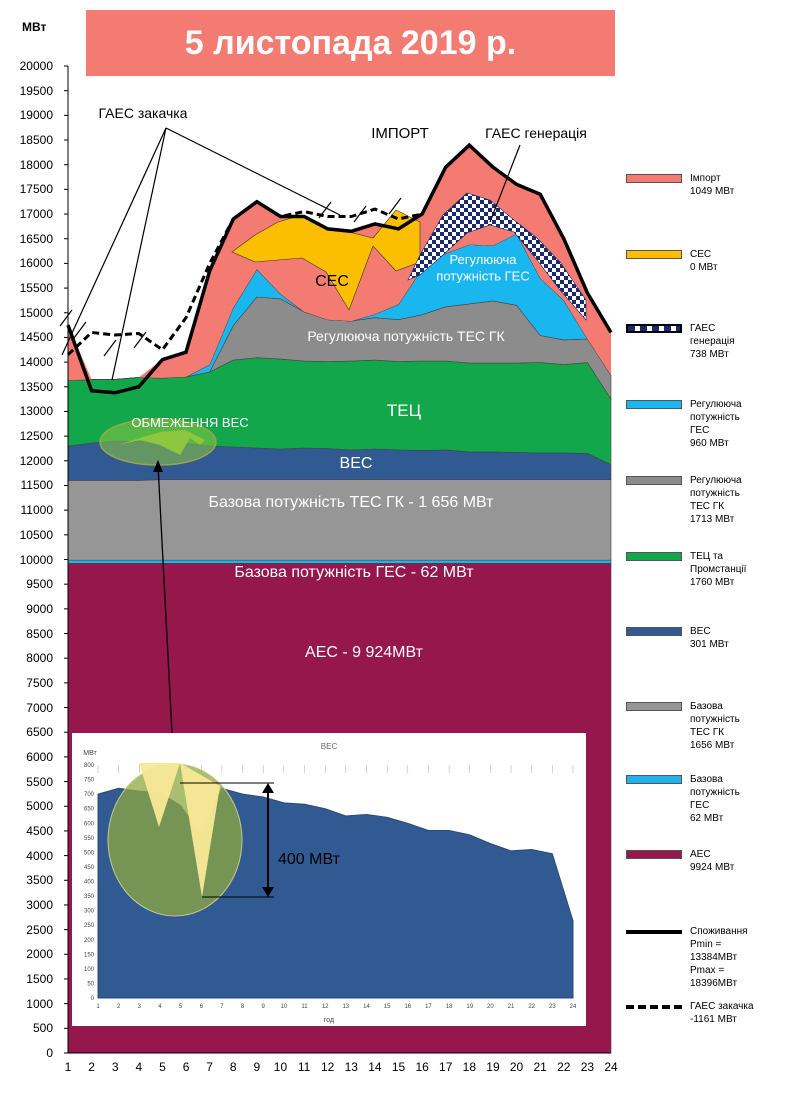  Describe the element at coordinates (39, 682) in the screenshot. I see `y-tick-label: 7500` at that location.